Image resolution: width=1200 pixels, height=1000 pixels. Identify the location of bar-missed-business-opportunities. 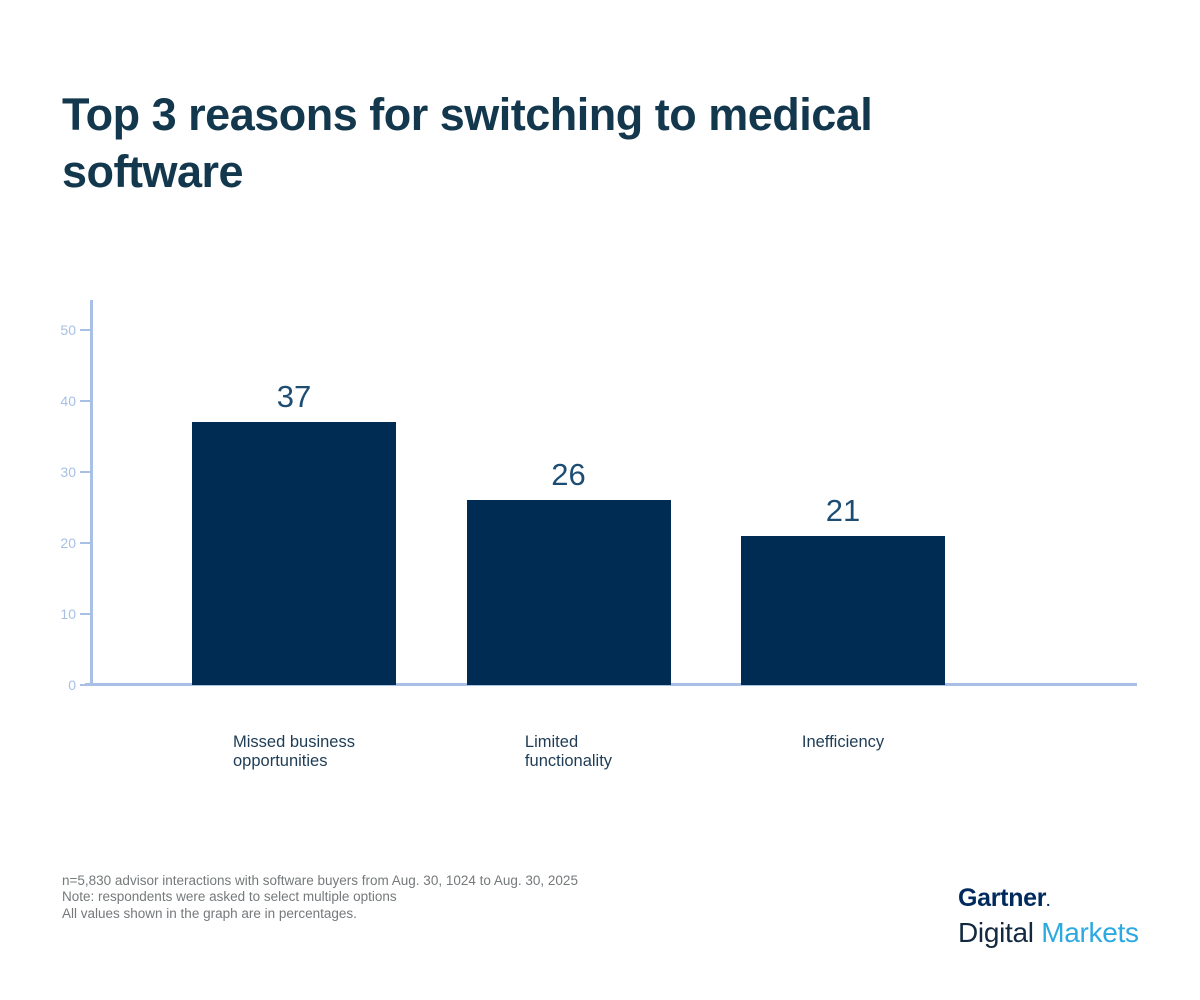
(294, 553).